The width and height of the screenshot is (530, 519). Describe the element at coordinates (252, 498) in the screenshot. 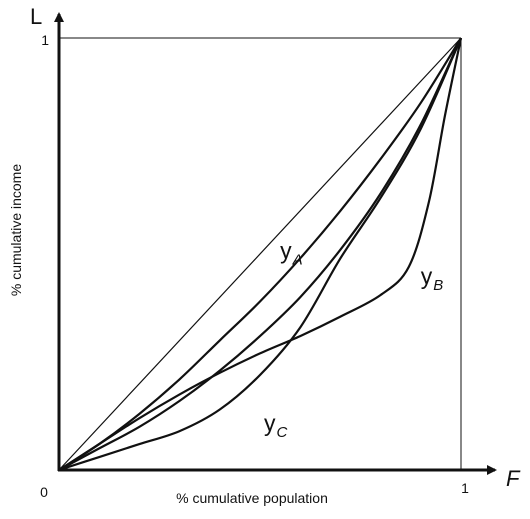

I see `x-axis-title: % cumulative population` at that location.